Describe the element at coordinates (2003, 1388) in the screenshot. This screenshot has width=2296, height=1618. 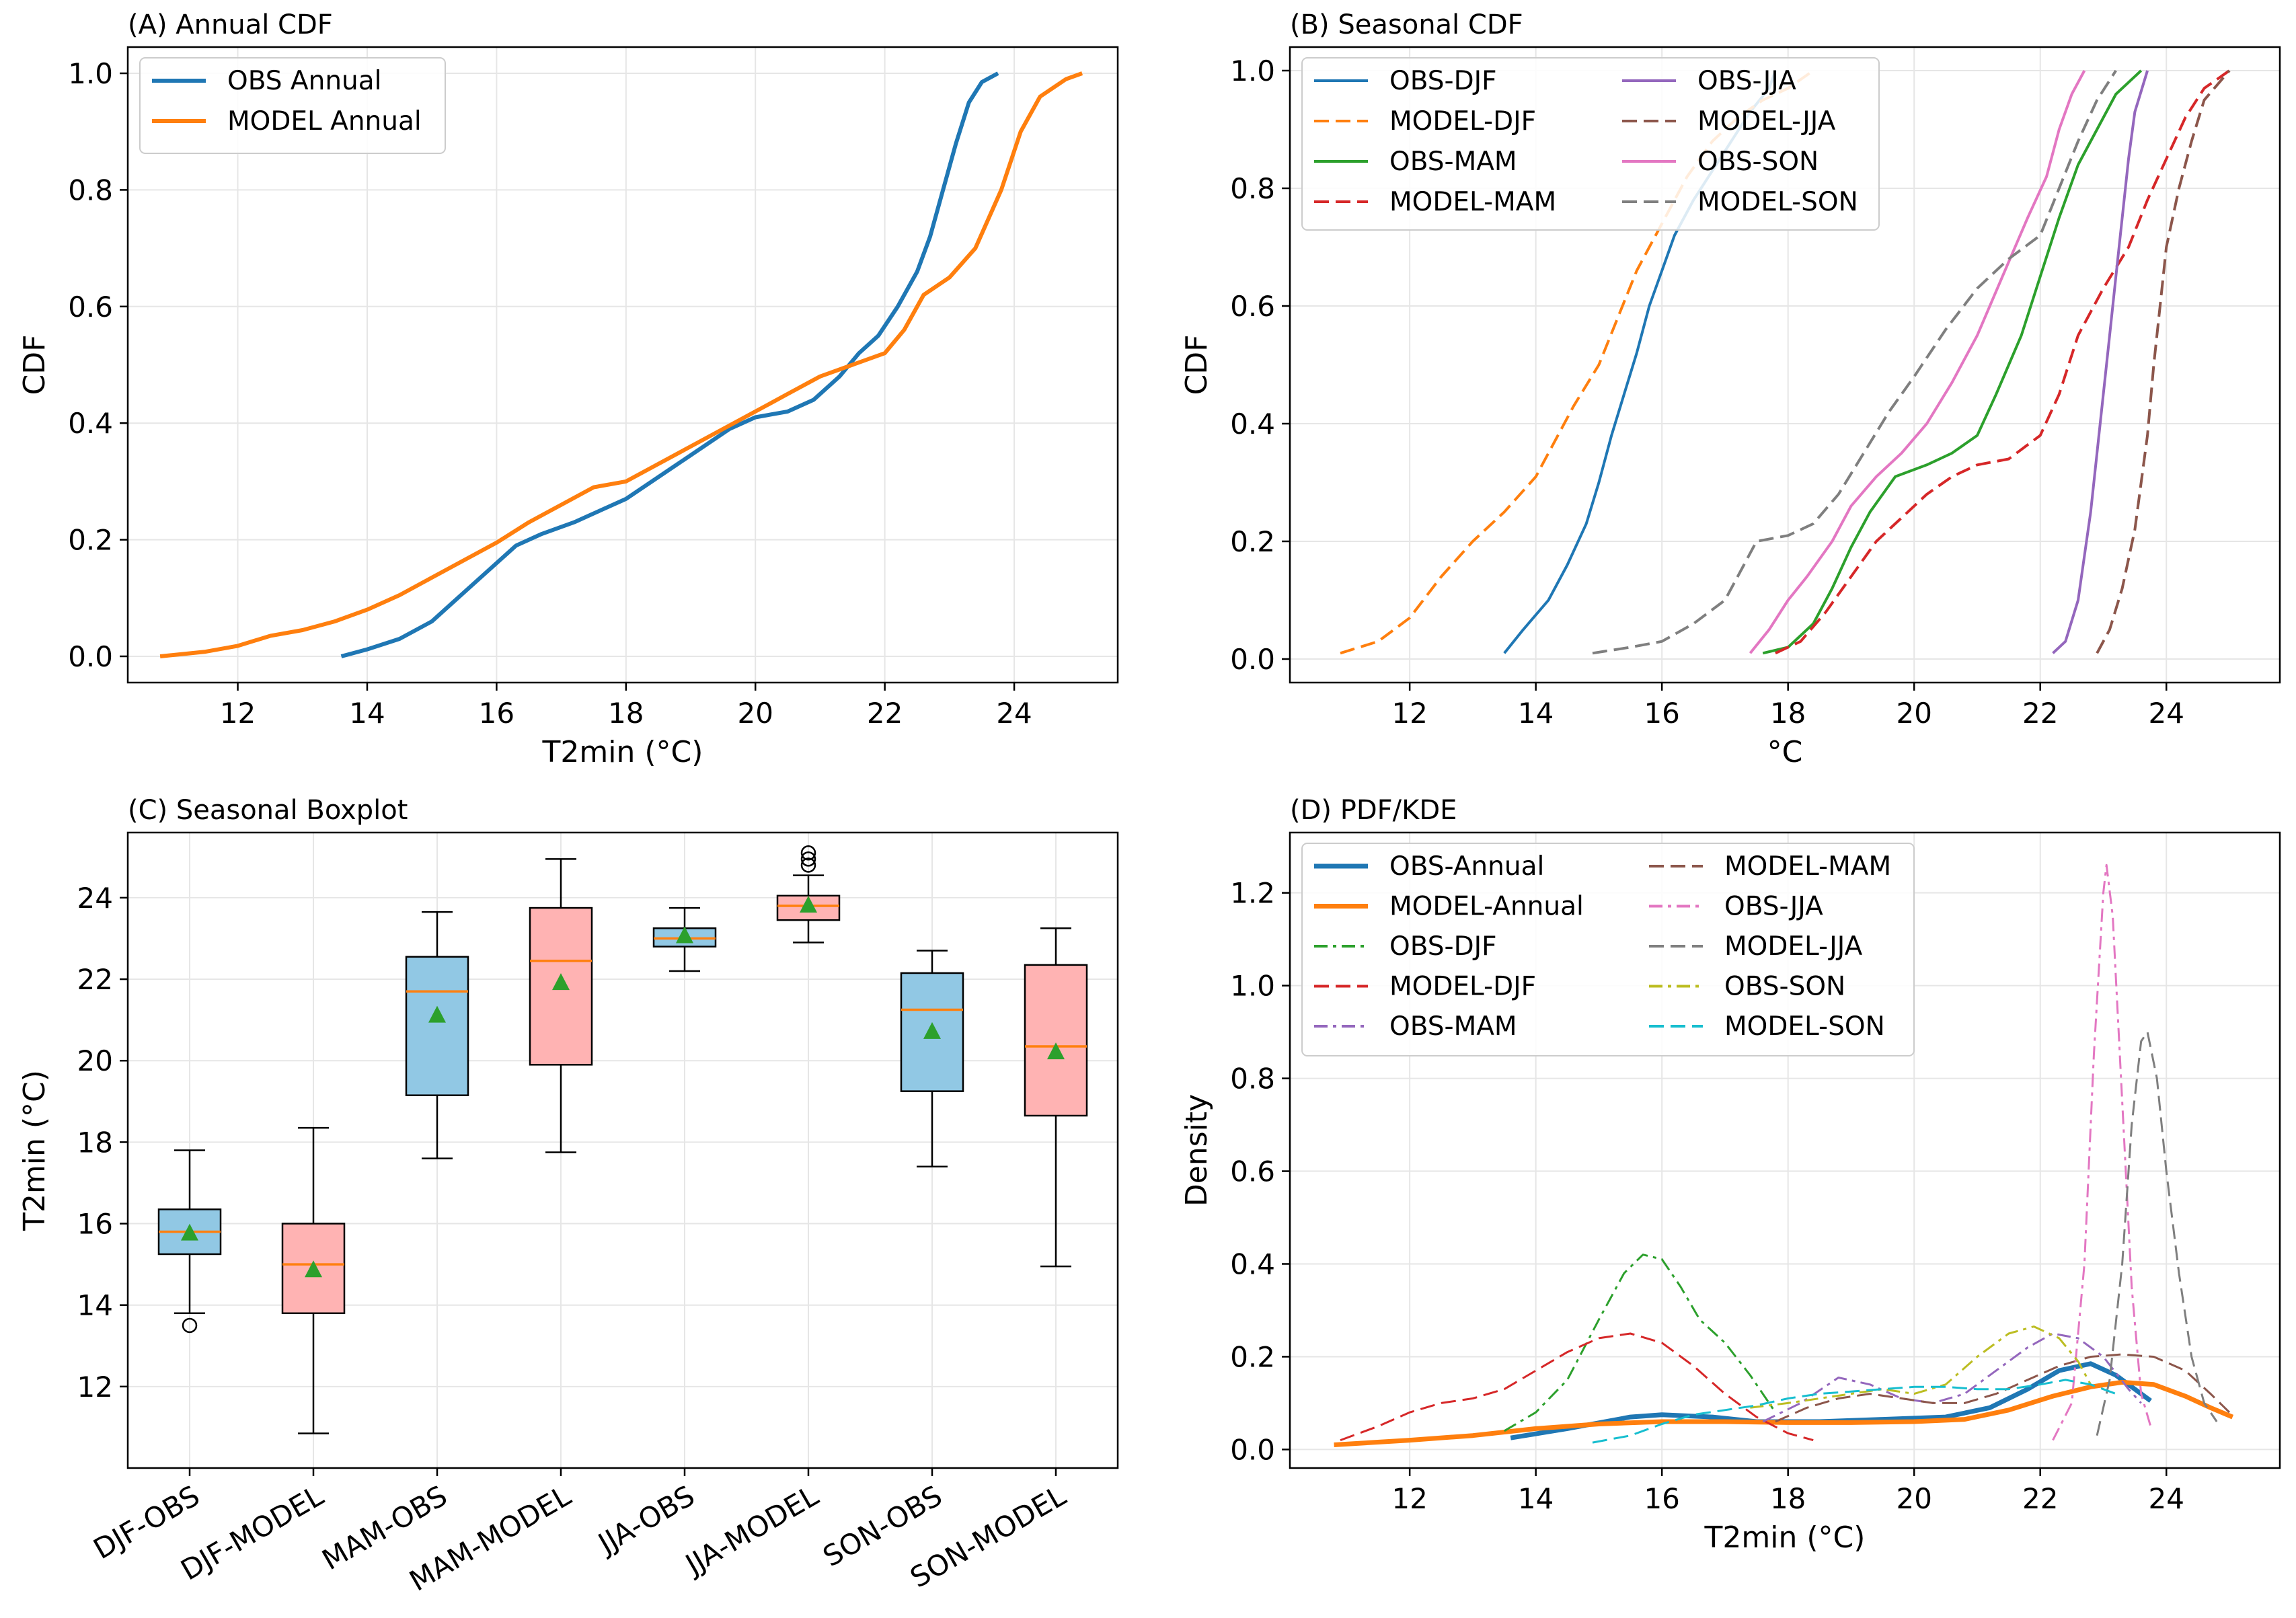
I see `series-line-model-mam` at that location.